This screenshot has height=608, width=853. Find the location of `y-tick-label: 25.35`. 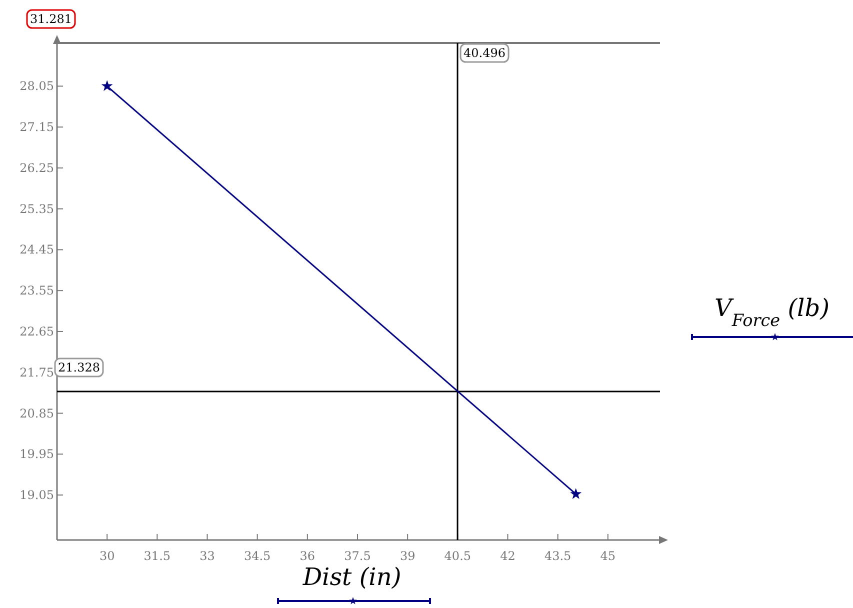

y-tick-label: 25.35 is located at coordinates (37, 209).